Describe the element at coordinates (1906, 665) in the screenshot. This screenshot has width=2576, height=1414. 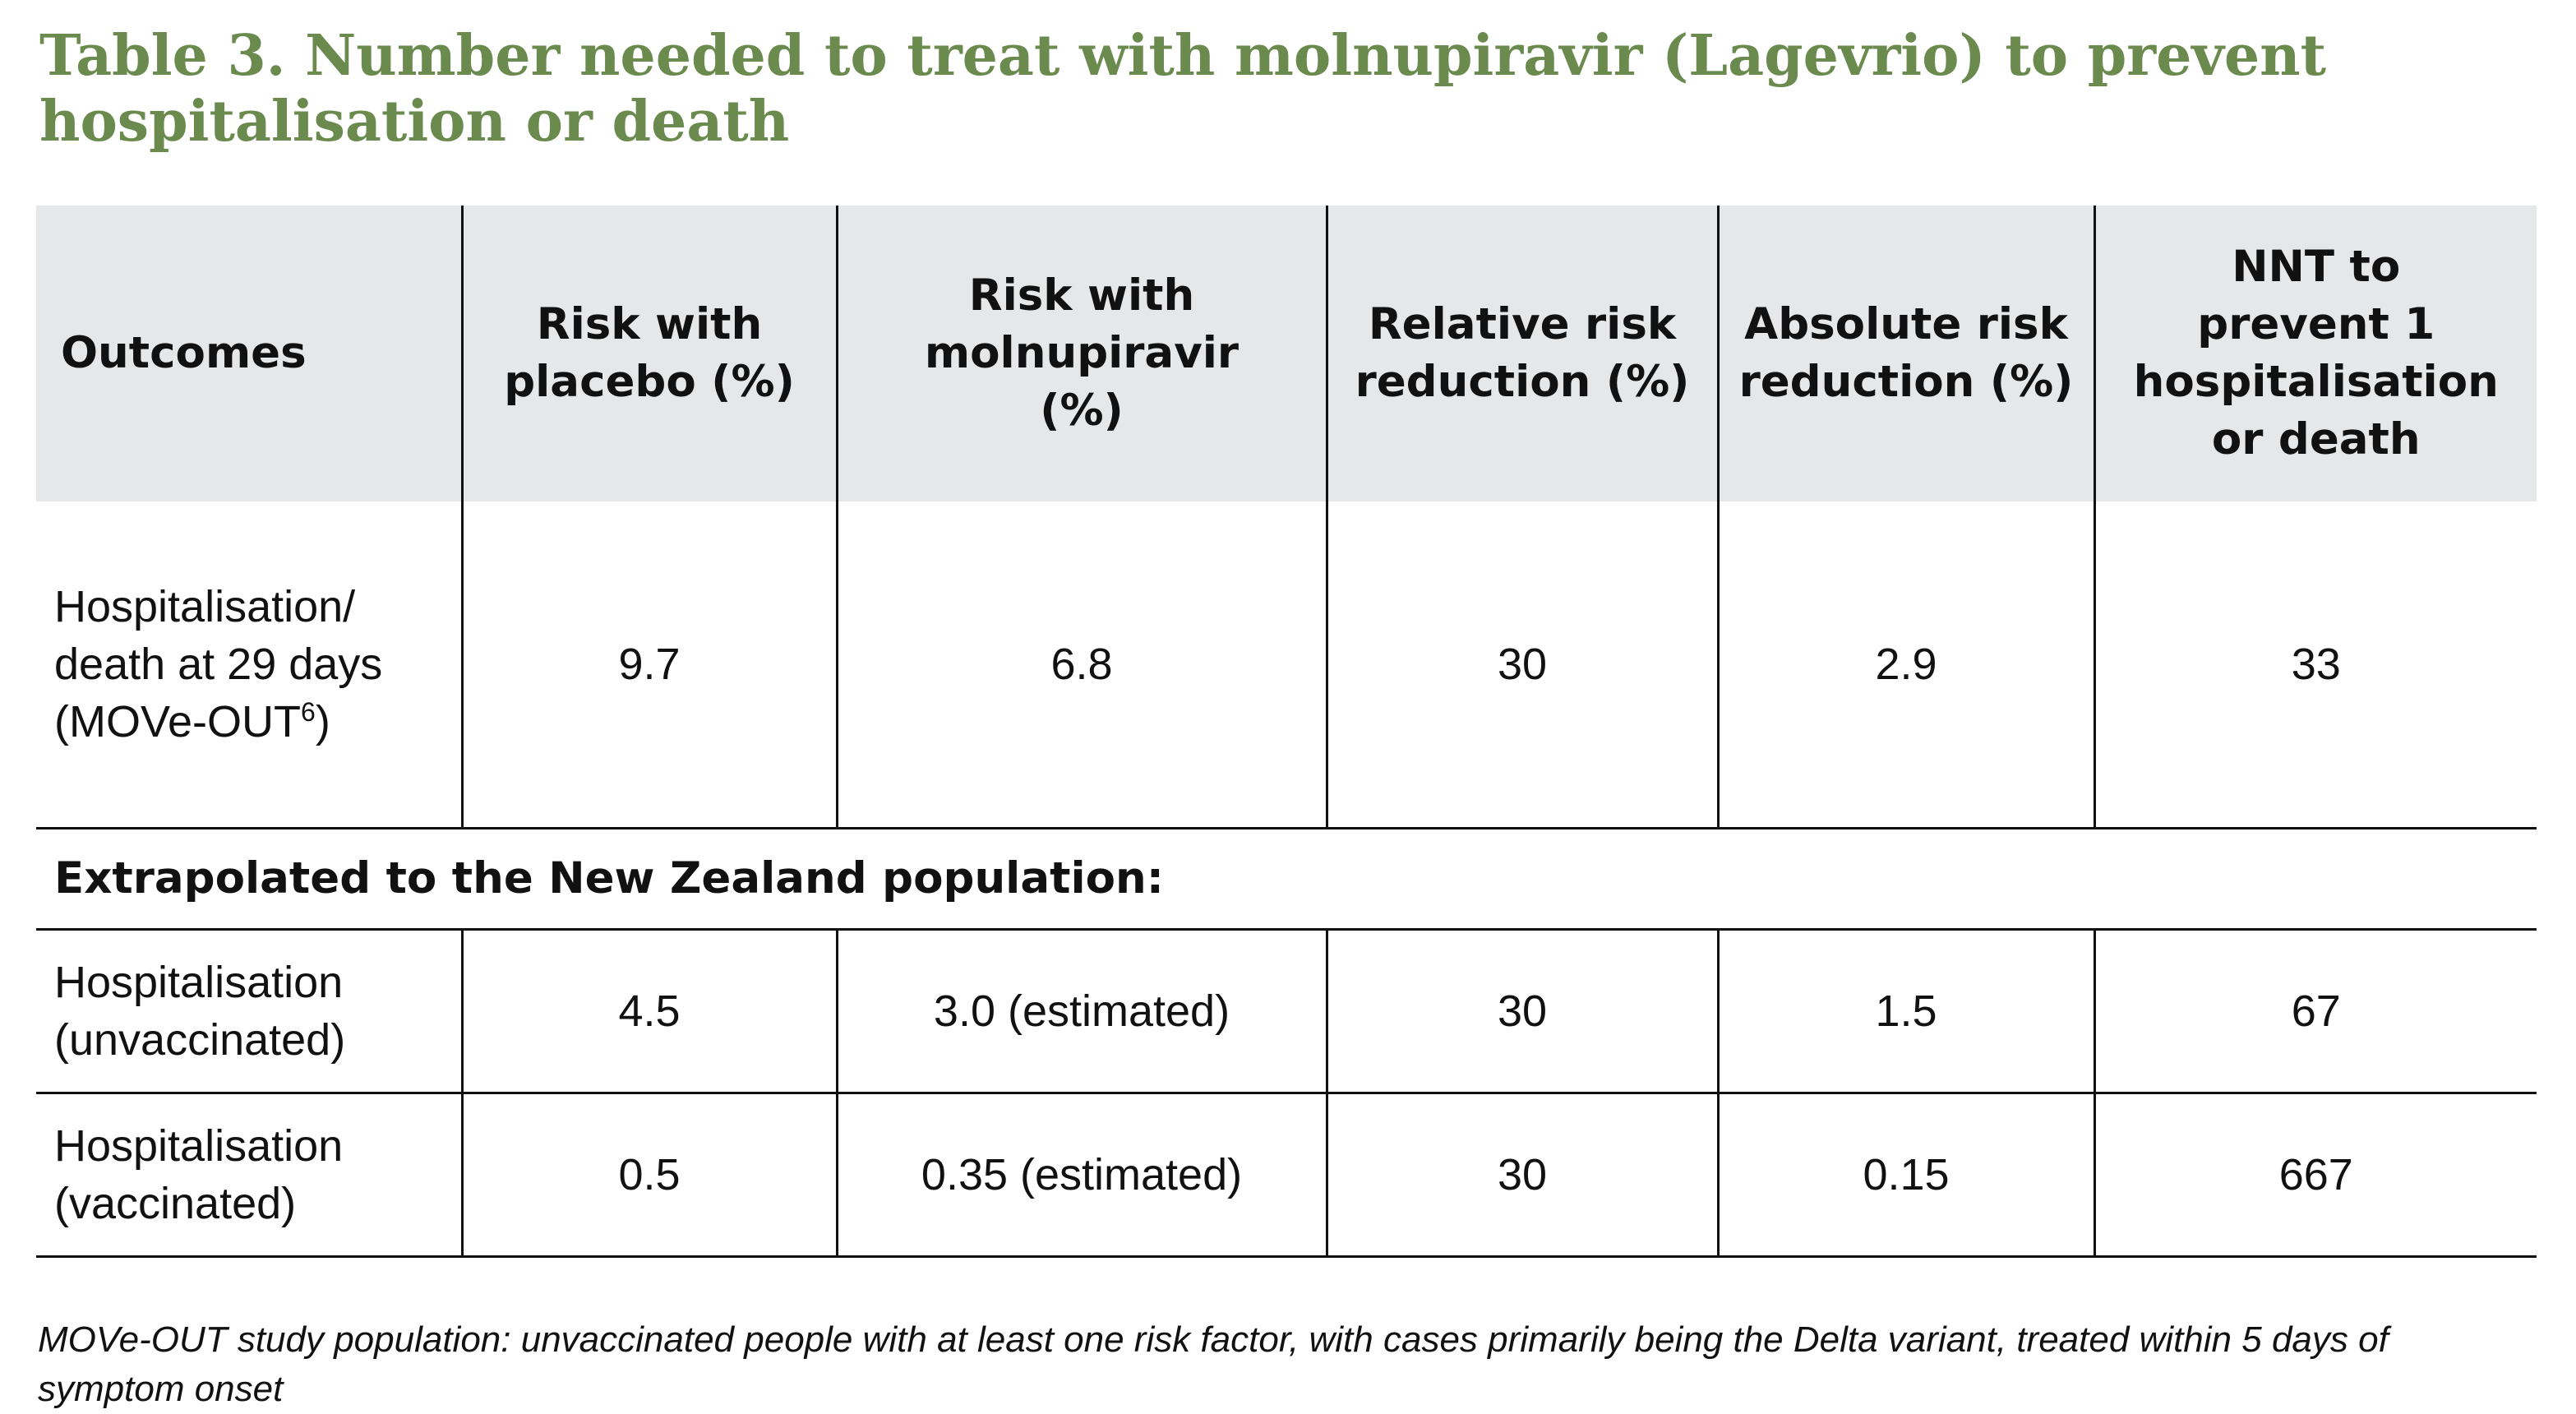
I see `absolute-risk-reduction-cell: 2.9` at that location.